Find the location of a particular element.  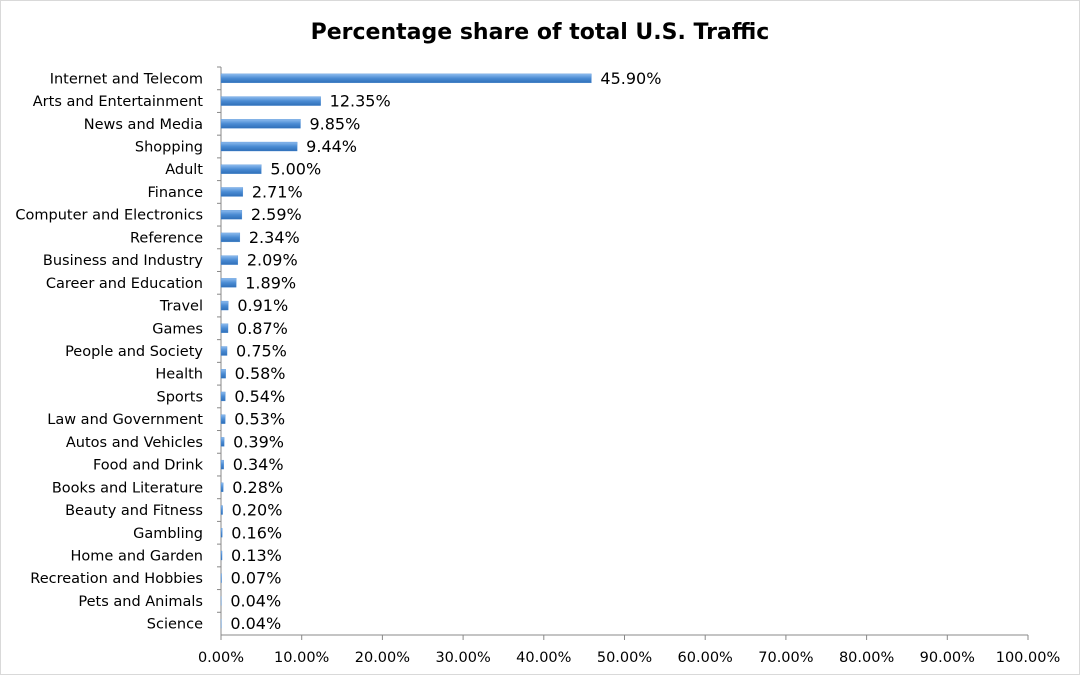

y-tick-label: Business and Industry is located at coordinates (123, 261).